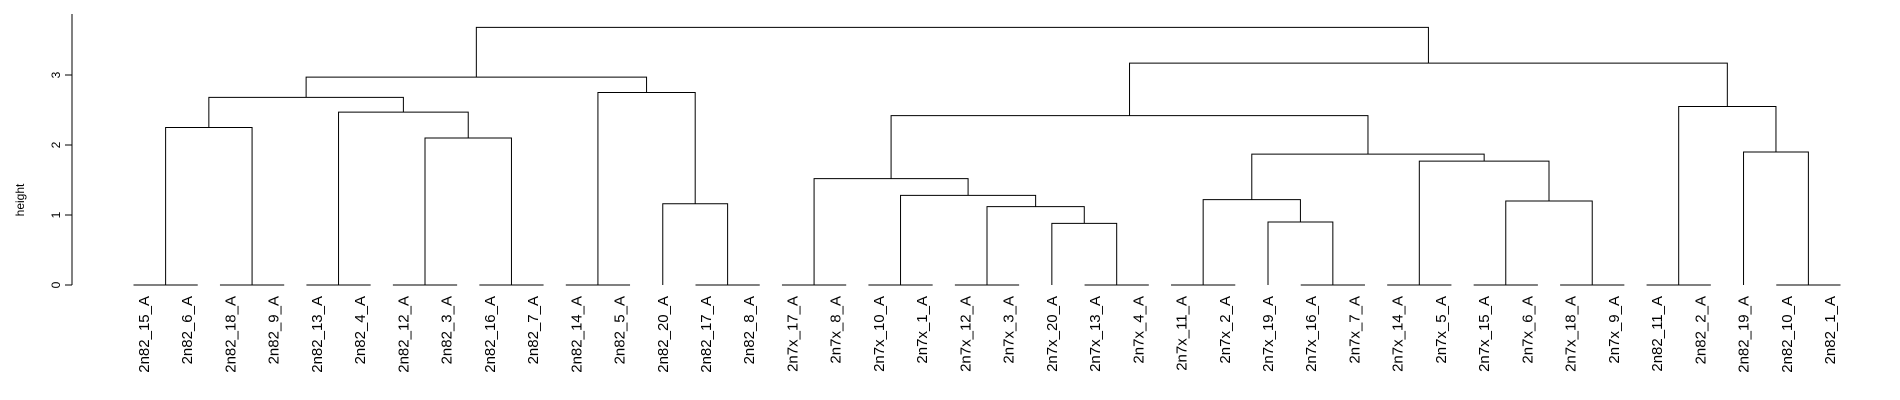  What do you see at coordinates (576, 334) in the screenshot?
I see `leaf-label: 2n82_14_A` at bounding box center [576, 334].